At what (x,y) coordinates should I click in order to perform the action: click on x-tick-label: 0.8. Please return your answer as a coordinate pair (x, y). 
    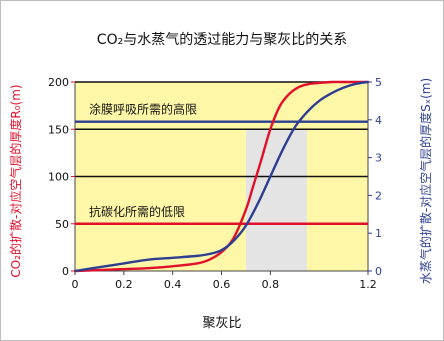
    Looking at the image, I should click on (271, 284).